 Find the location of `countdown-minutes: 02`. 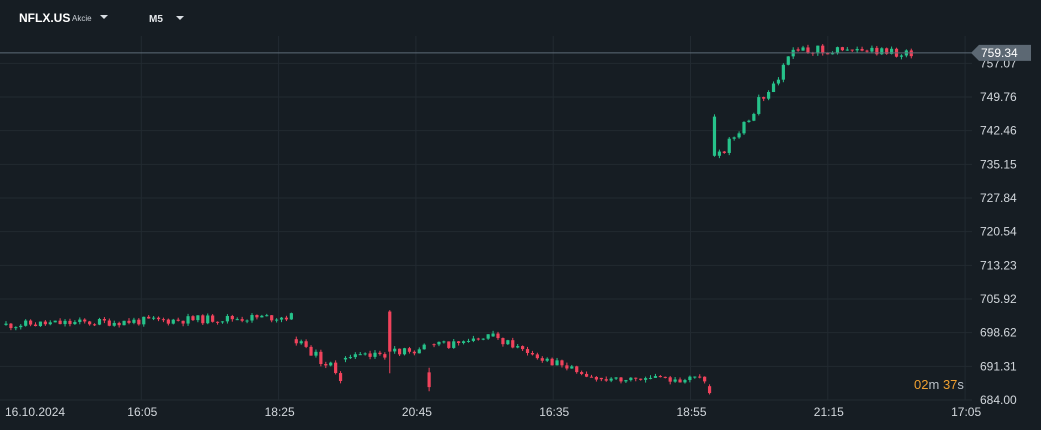

countdown-minutes: 02 is located at coordinates (921, 384).